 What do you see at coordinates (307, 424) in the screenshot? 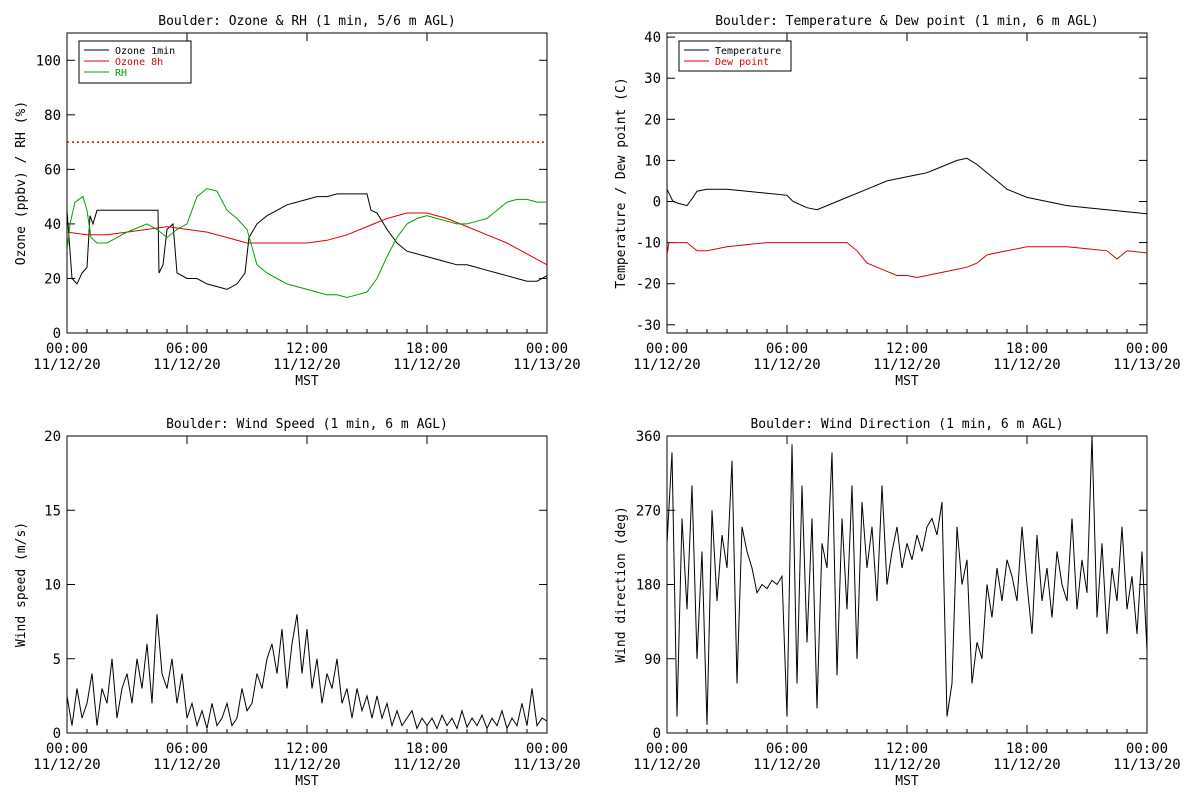
I see `chart-title: Boulder: Wind Speed (1 min, 6 m AGL)` at bounding box center [307, 424].